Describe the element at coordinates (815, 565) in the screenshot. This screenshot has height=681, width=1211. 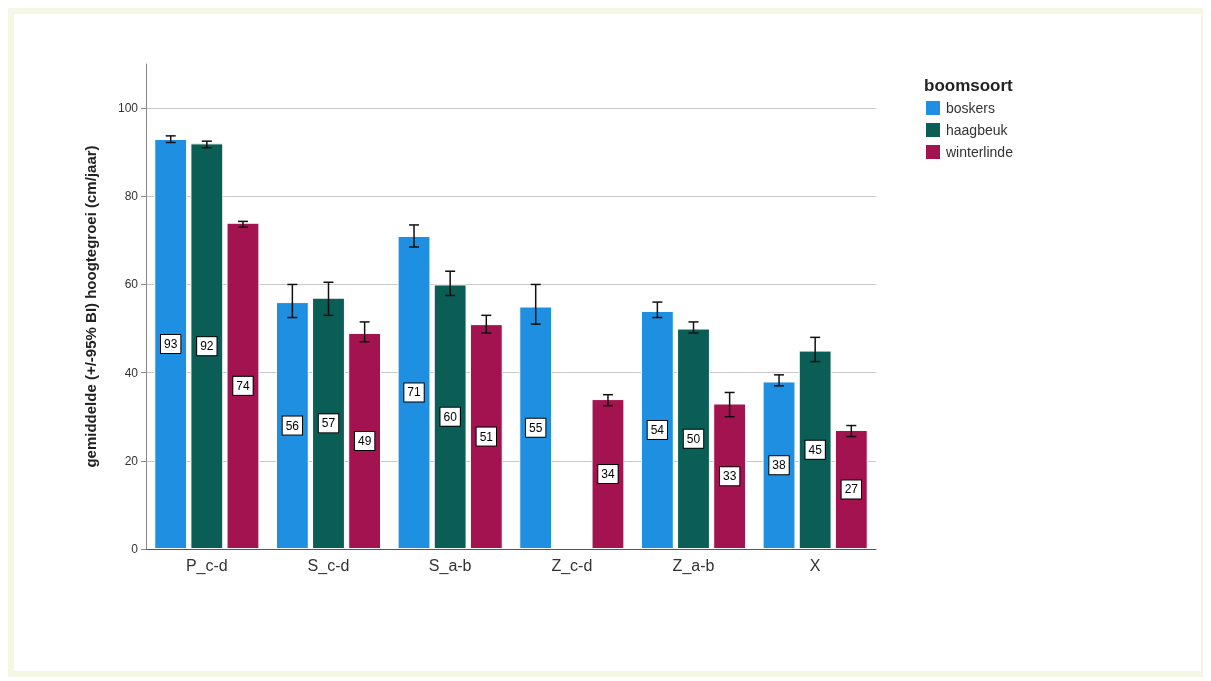
I see `x-tick-label: X` at that location.